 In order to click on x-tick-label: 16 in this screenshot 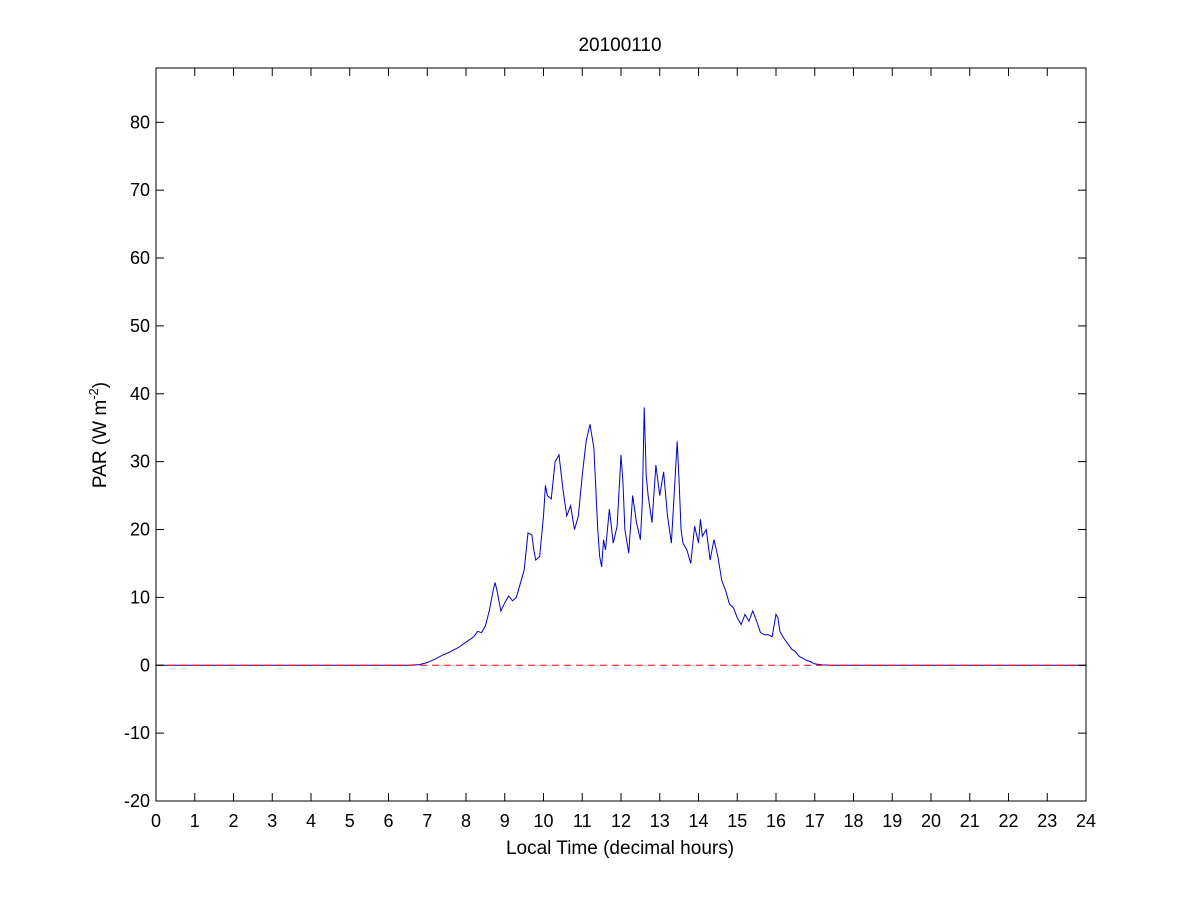, I will do `click(776, 821)`.